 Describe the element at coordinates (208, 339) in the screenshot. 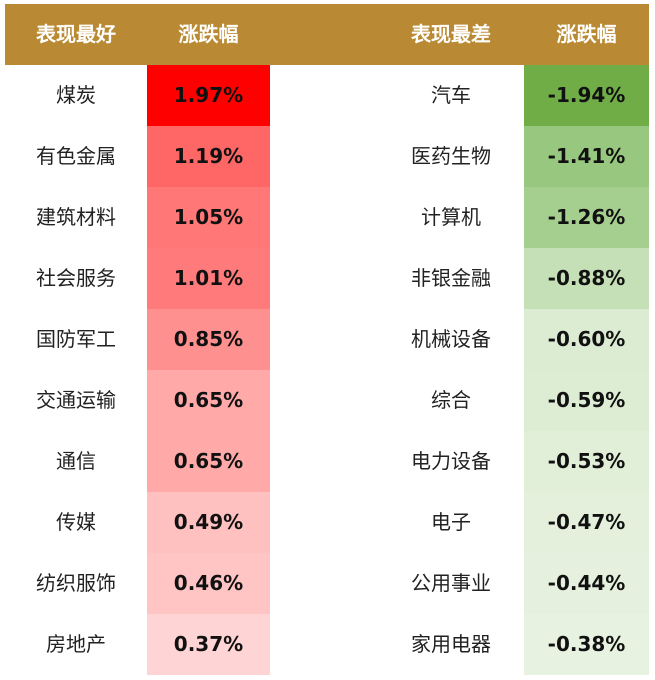

I see `best-change-cell: 0.85%` at that location.